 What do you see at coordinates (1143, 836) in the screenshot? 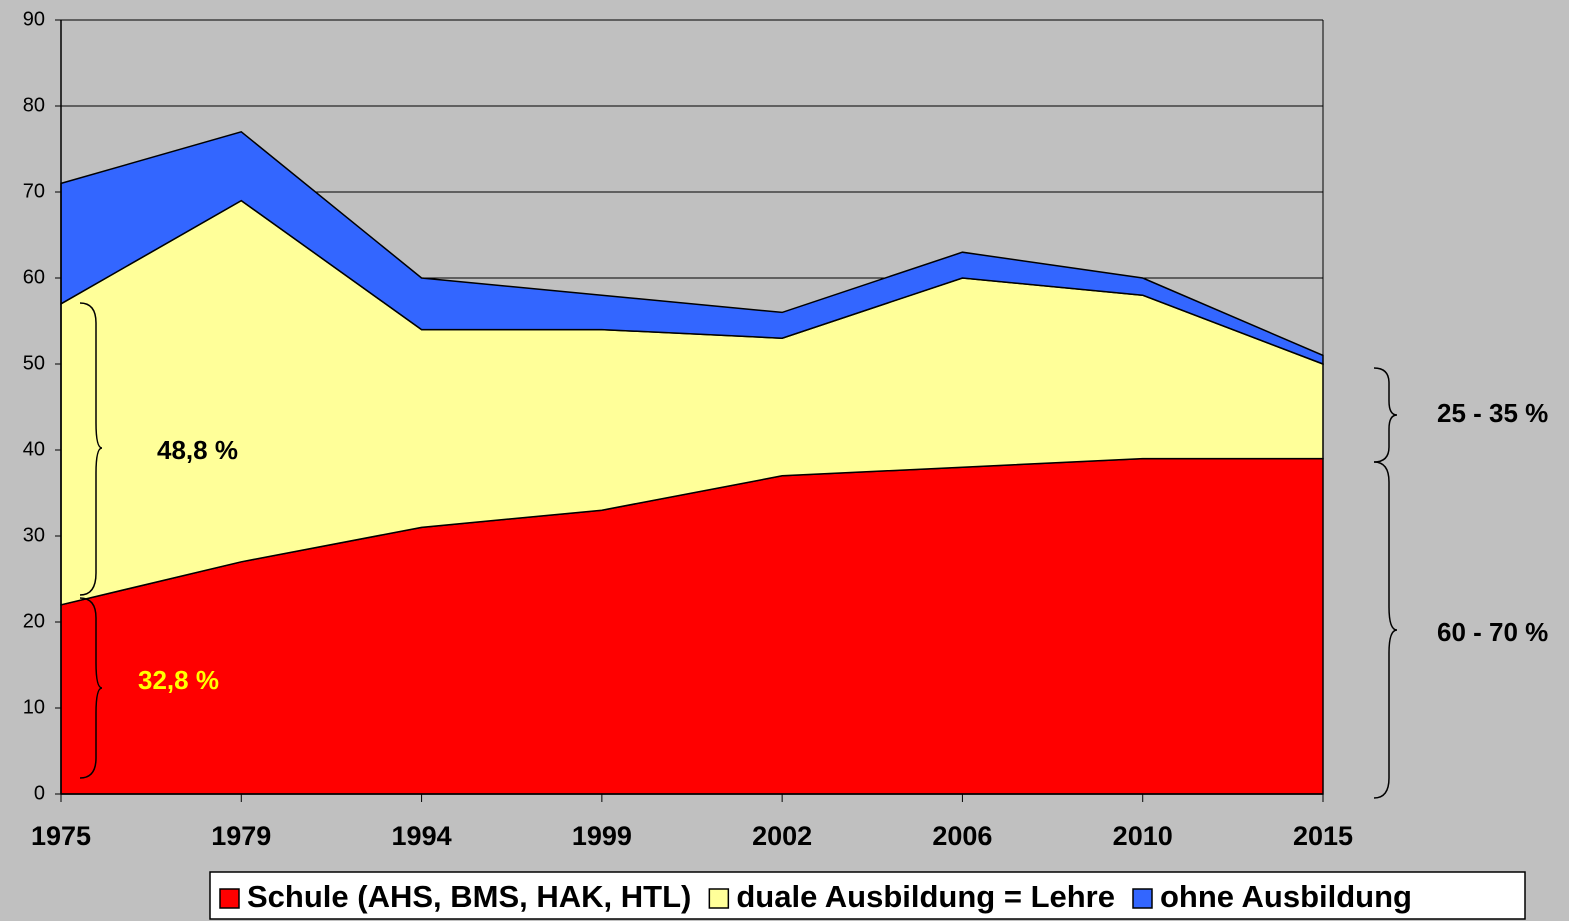
I see `x-tick-label: 2010` at bounding box center [1143, 836].